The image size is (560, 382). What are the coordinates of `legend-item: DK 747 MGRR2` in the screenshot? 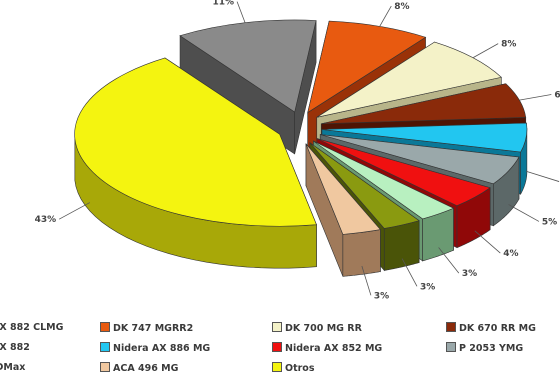 It's located at (146, 328).